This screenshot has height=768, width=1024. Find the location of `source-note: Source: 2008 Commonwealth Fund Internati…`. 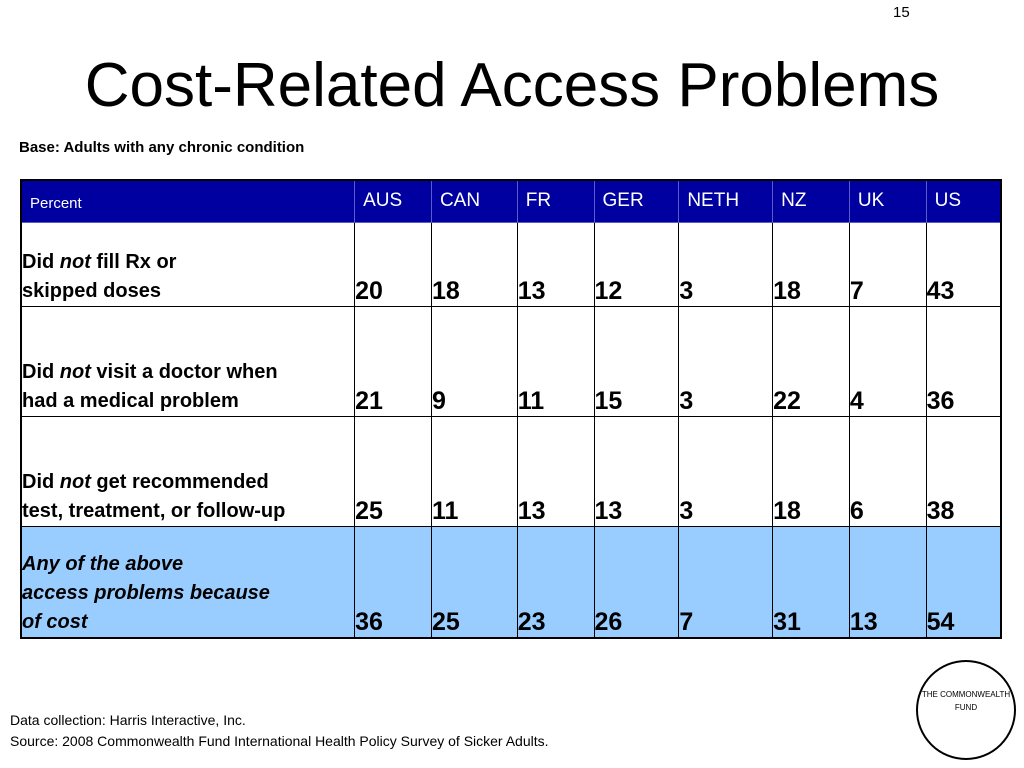

source-note: Source: 2008 Commonwealth Fund Internati… is located at coordinates (279, 741).